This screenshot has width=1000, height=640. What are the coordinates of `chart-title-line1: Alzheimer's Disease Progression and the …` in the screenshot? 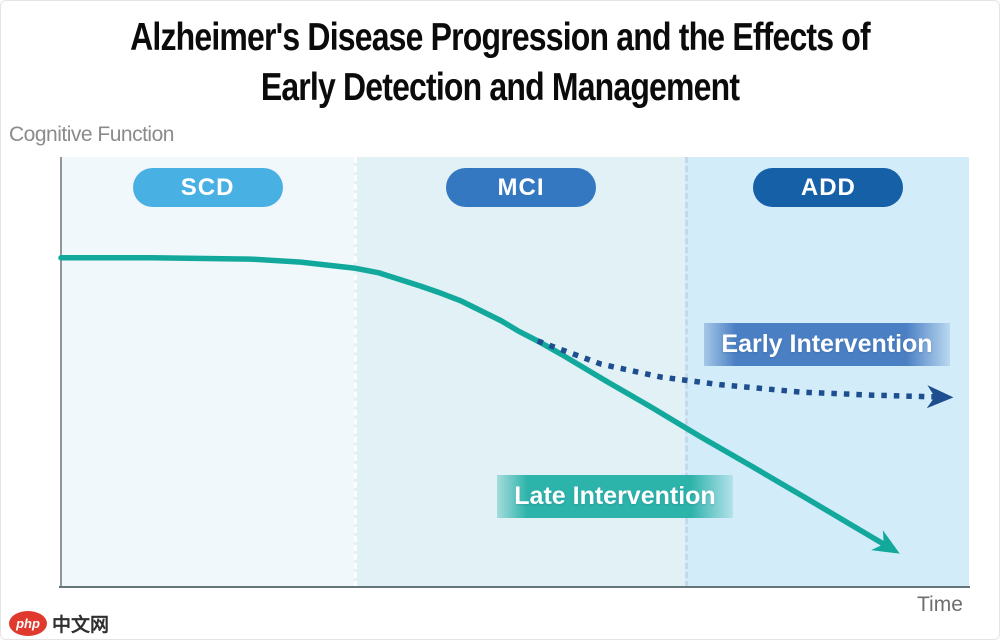 It's located at (500, 37).